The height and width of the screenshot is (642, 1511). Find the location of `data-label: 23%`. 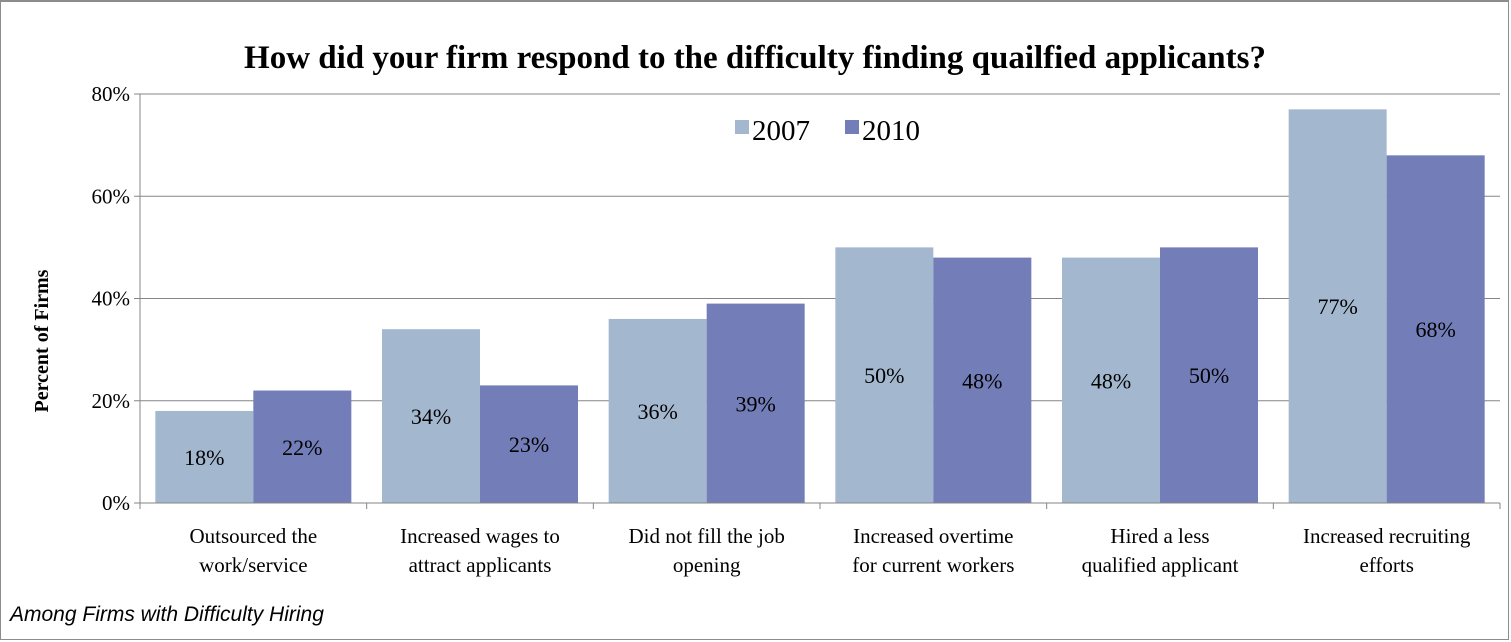

data-label: 23% is located at coordinates (529, 444).